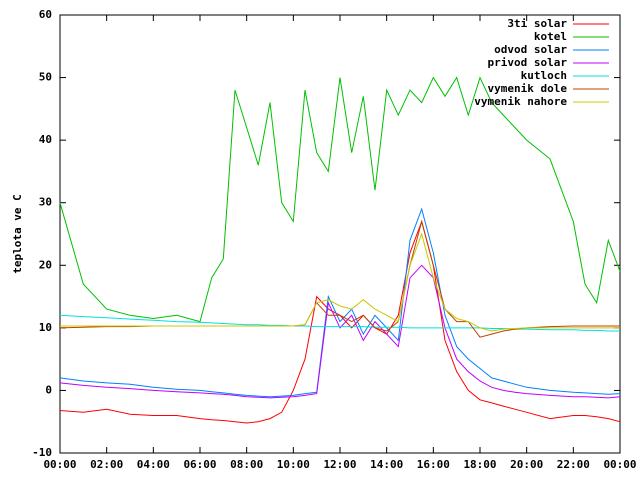 The height and width of the screenshot is (480, 640). Describe the element at coordinates (479, 464) in the screenshot. I see `x-tick-label: 18:00` at that location.